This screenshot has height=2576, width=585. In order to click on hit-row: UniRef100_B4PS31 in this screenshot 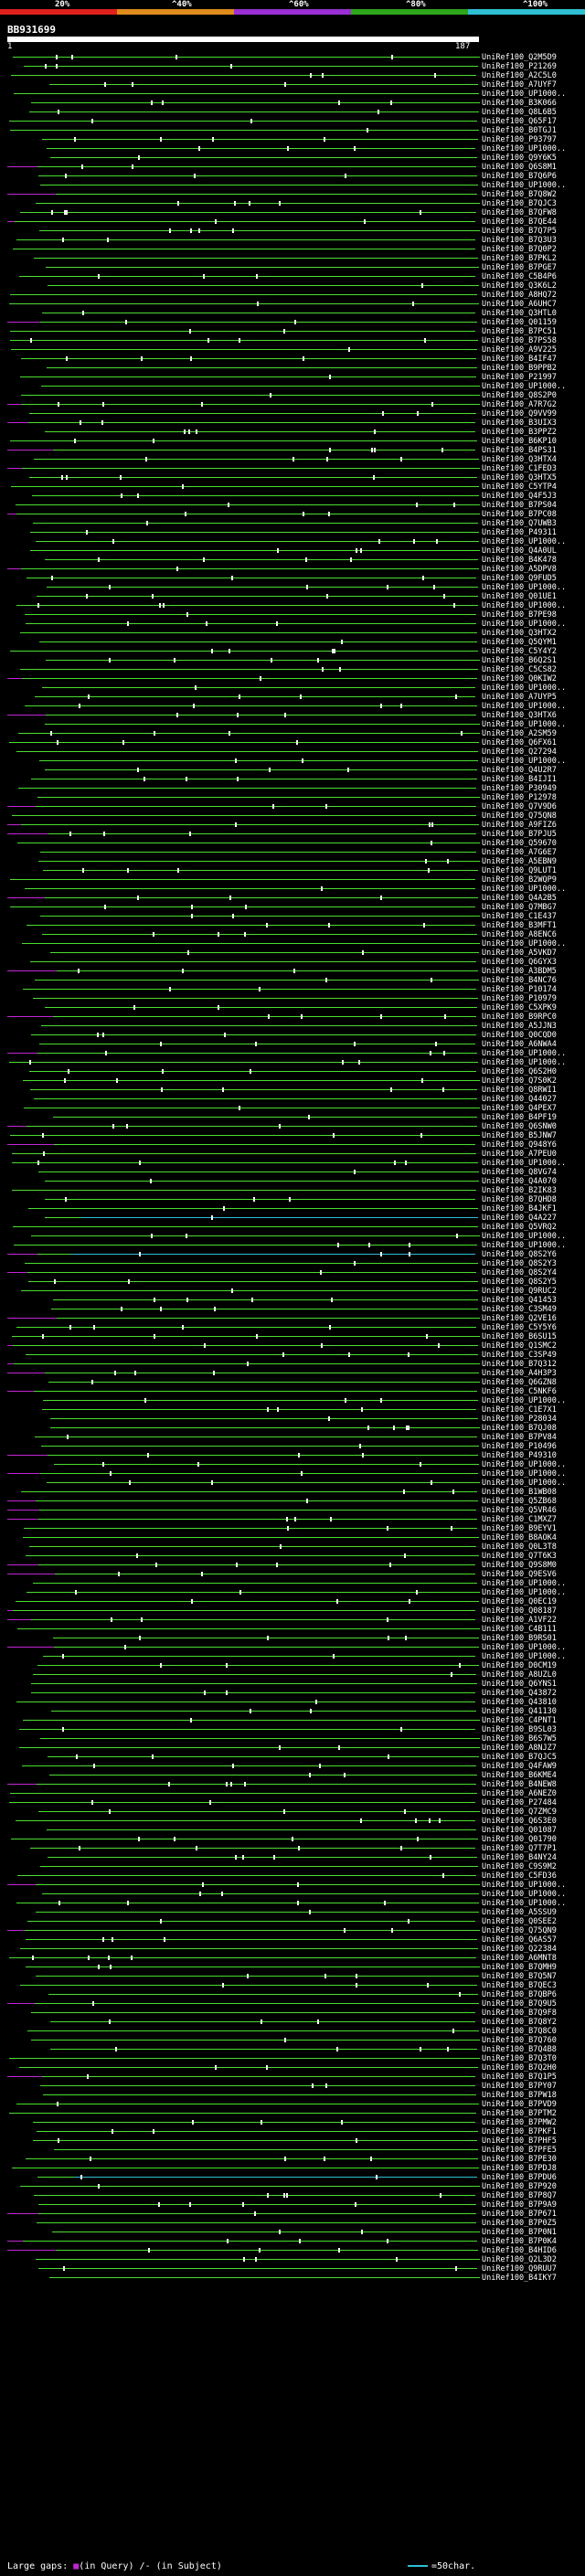, I will do `click(293, 450)`.